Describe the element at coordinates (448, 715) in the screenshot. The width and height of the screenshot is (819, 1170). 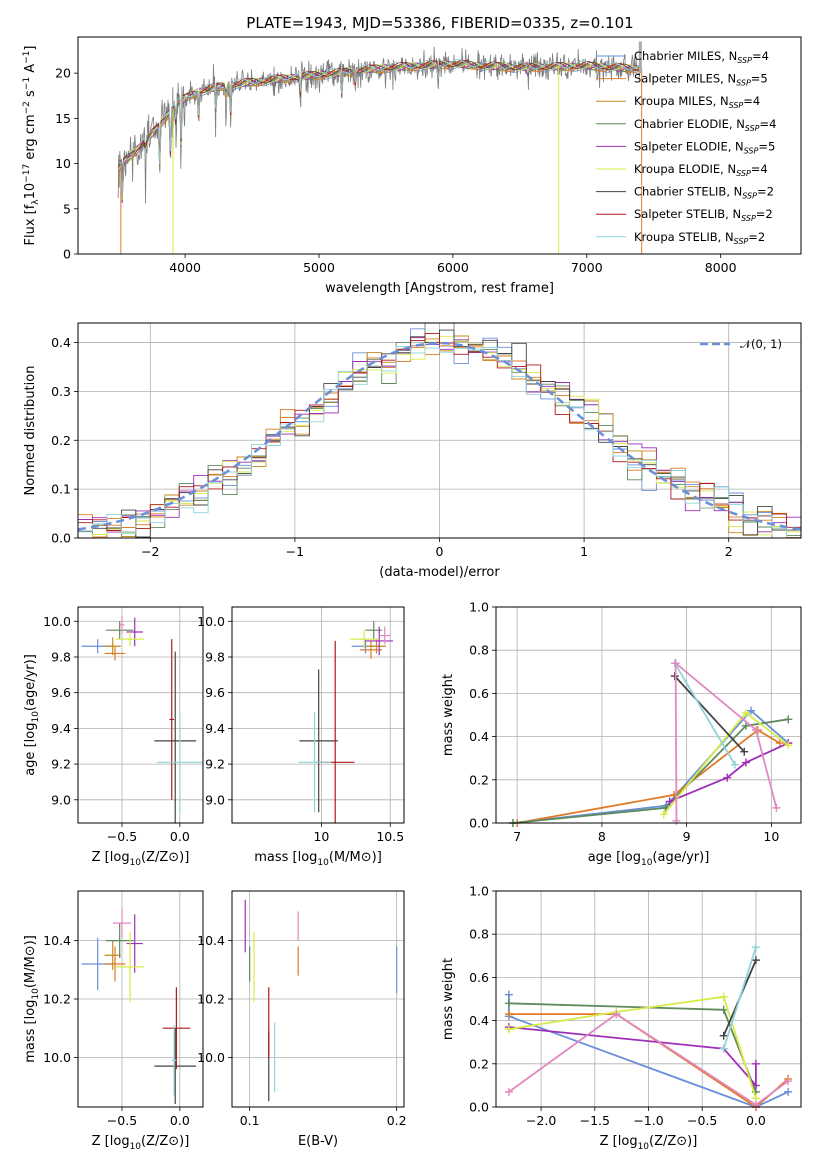
I see `y-axis-label: mass weight` at that location.